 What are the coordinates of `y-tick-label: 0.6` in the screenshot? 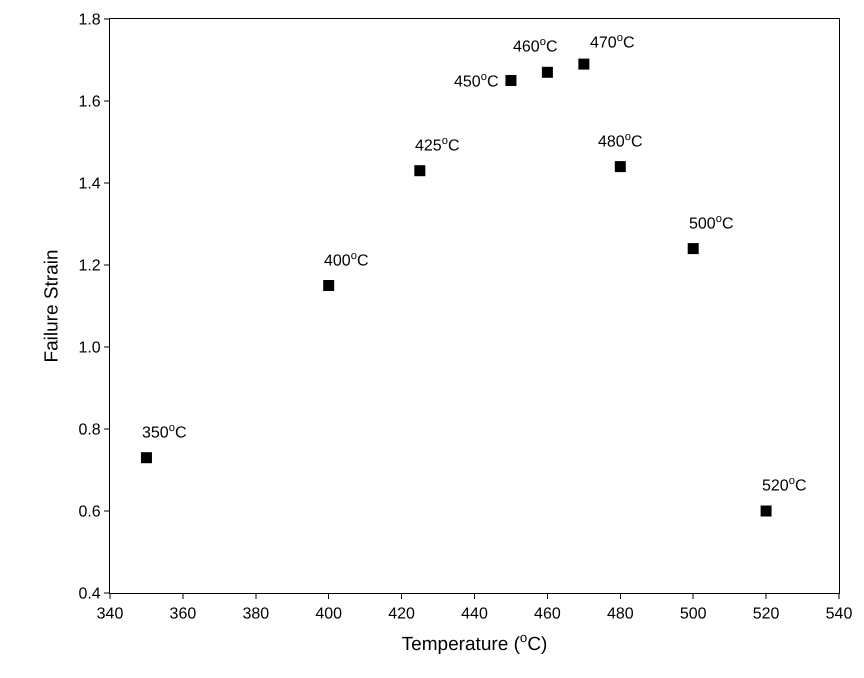 It's located at (89, 512).